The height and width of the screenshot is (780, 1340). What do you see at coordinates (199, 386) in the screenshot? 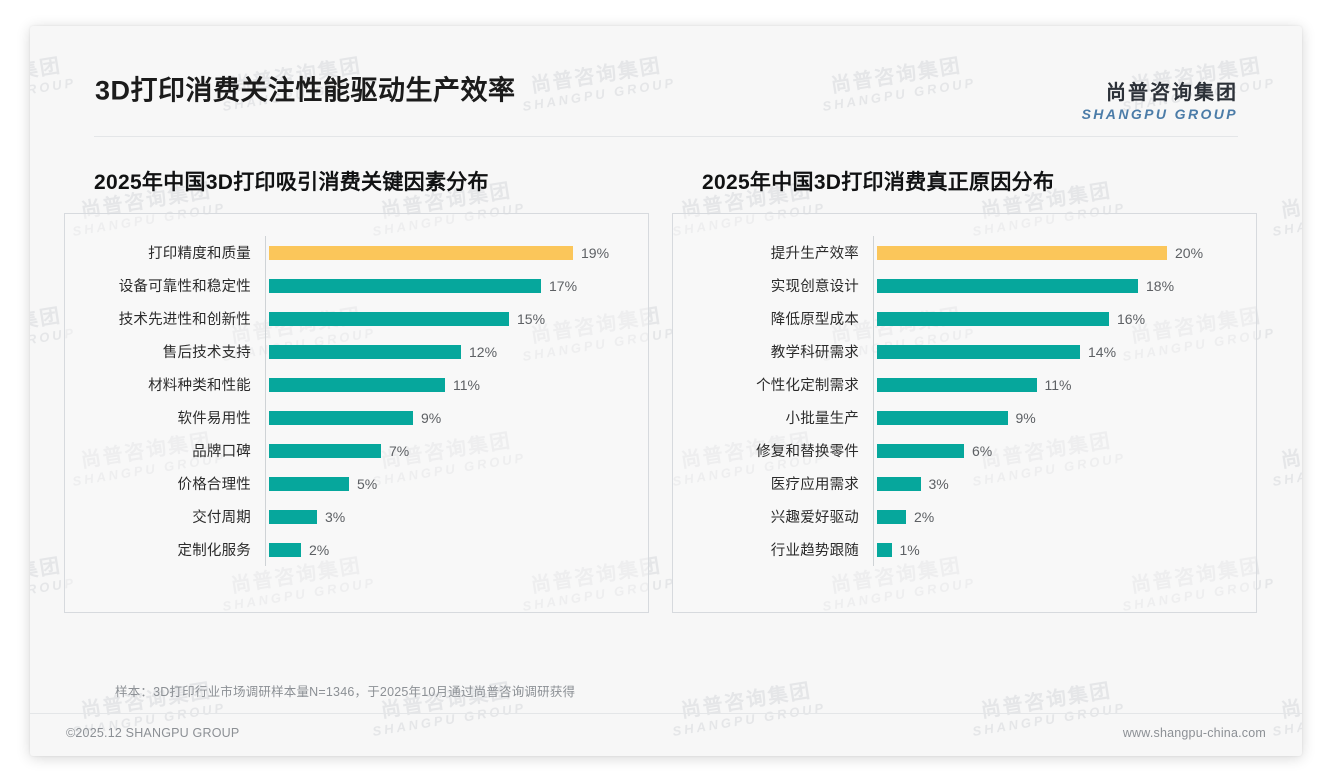
I see `bar-category-label: 材料种类和性能` at bounding box center [199, 386].